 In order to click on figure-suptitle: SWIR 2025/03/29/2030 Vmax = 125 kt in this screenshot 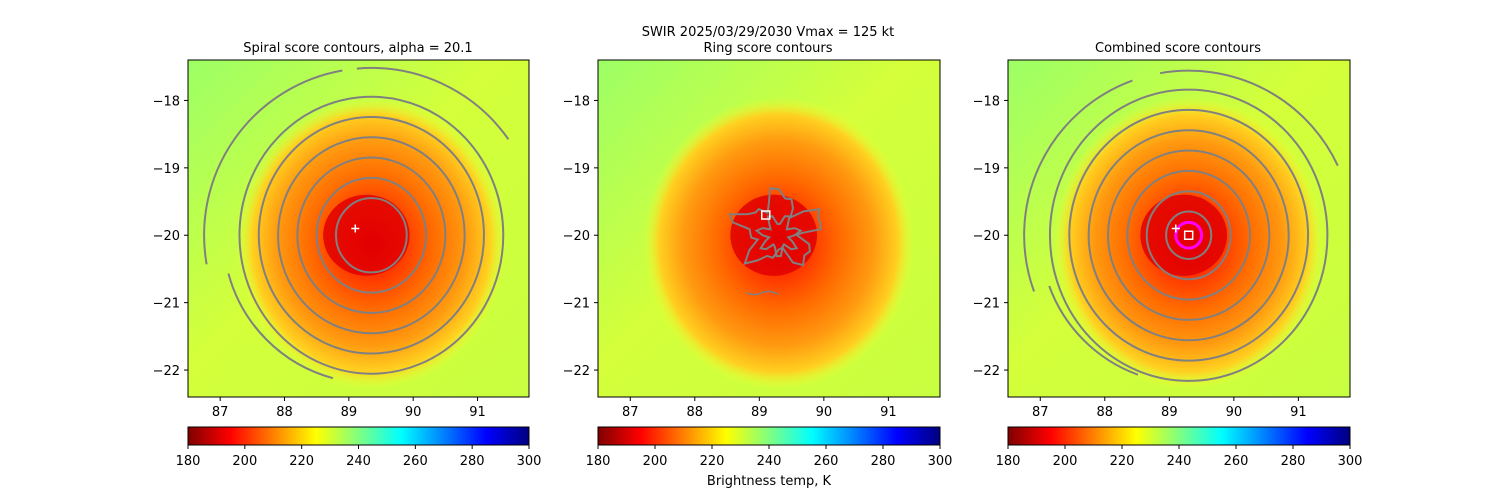, I will do `click(768, 32)`.